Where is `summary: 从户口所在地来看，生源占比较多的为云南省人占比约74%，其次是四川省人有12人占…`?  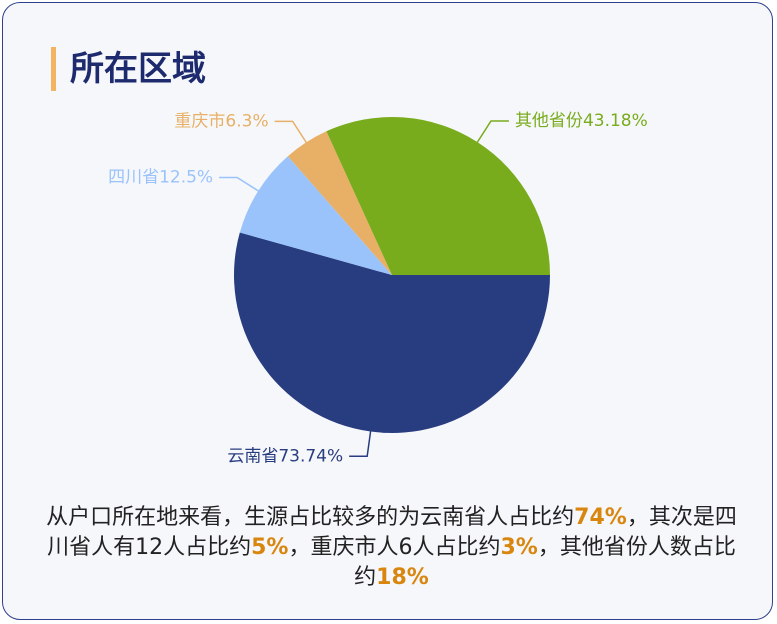 summary: 从户口所在地来看，生源占比较多的为云南省人占比约74%，其次是四川省人有12人占… is located at coordinates (391, 548).